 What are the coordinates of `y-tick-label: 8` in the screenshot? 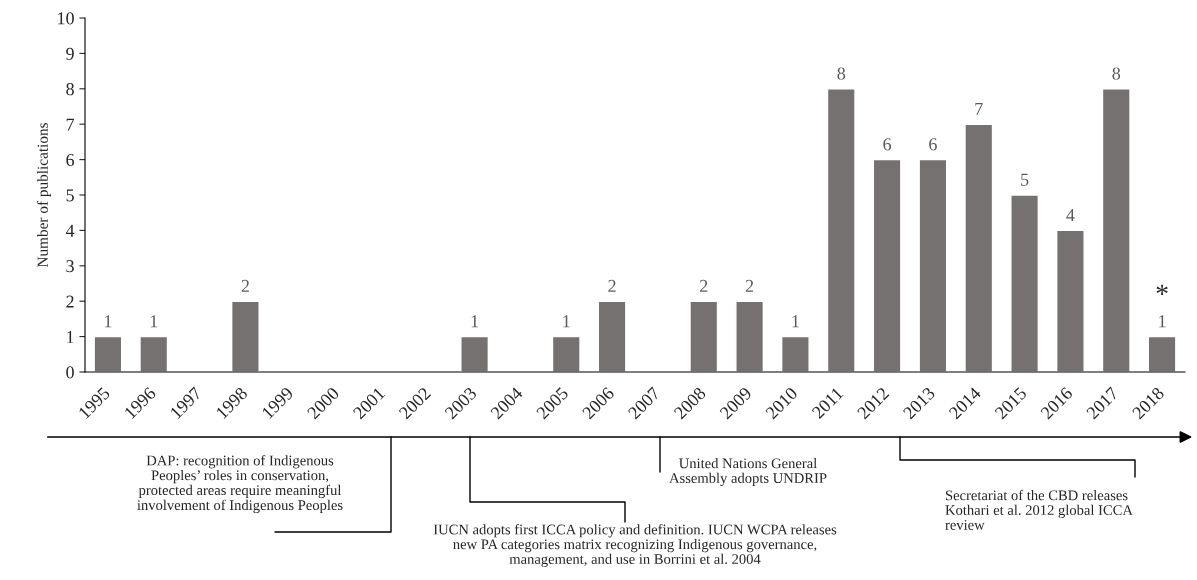 It's located at (70, 89).